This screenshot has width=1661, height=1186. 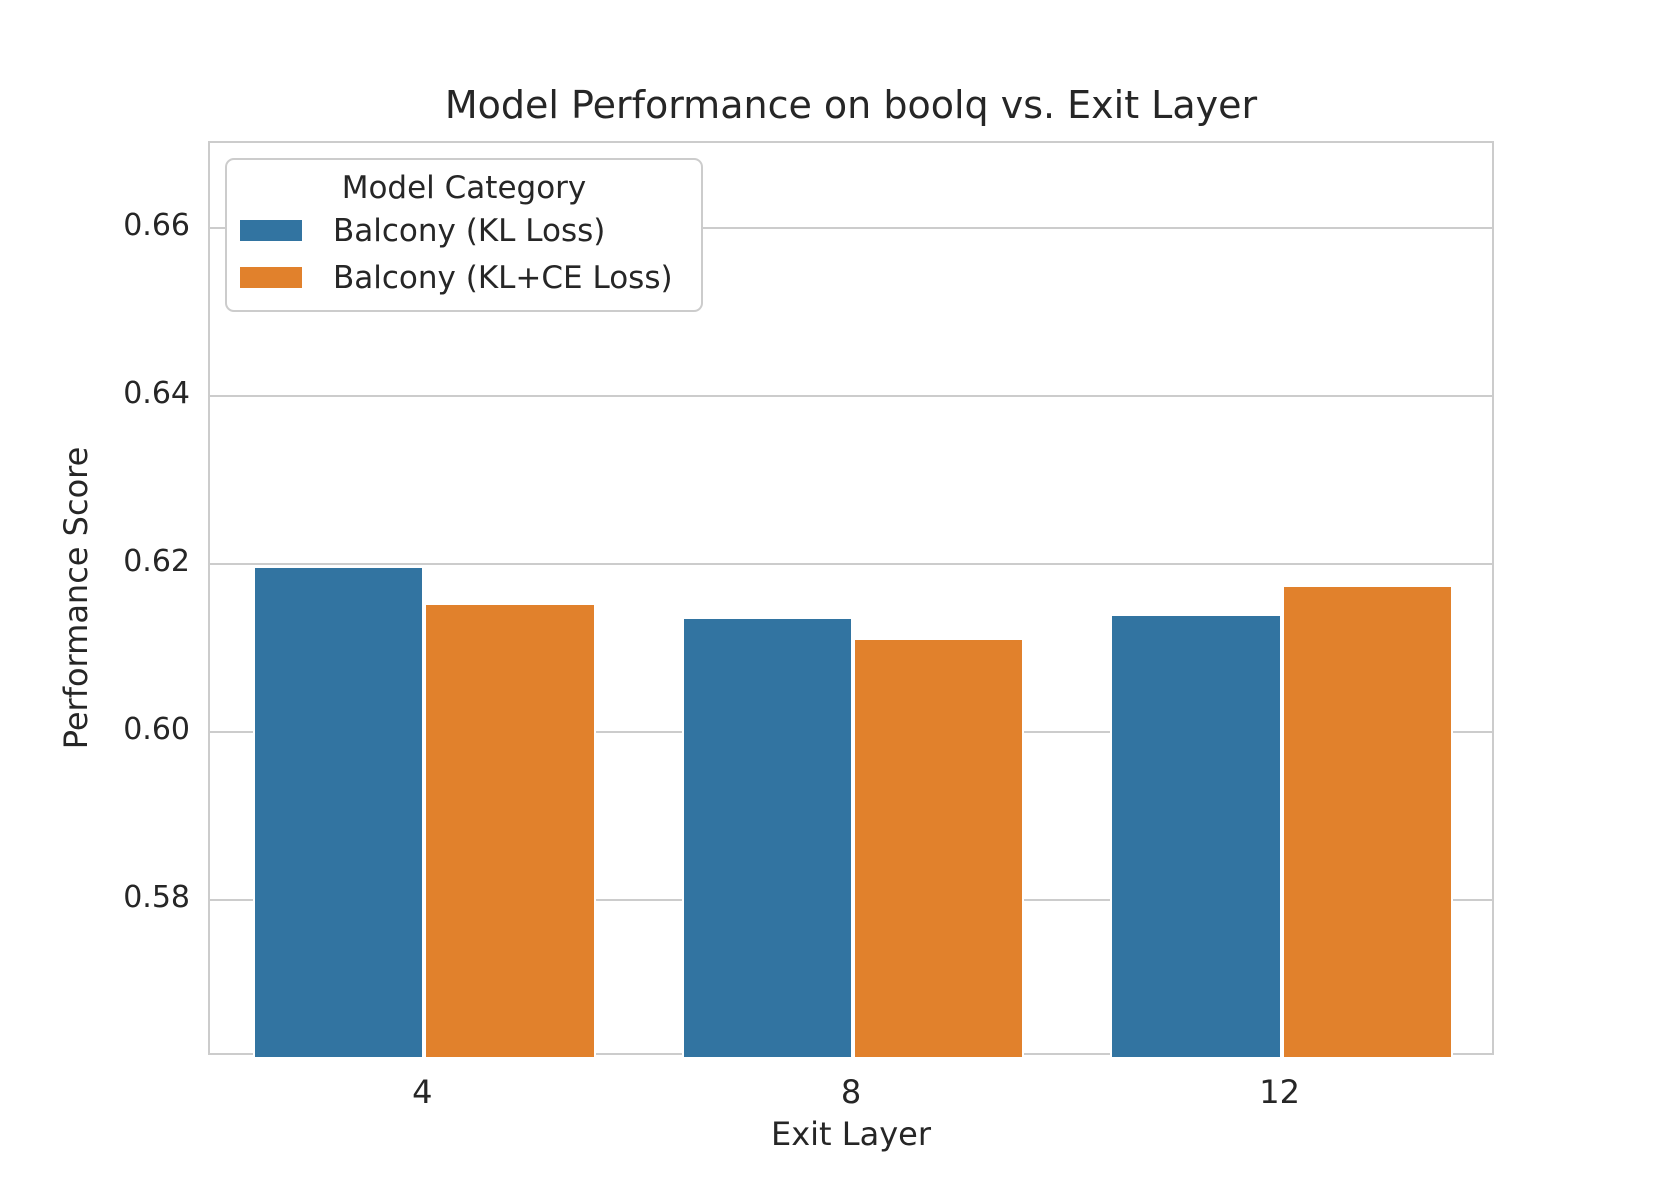 I want to click on x-tick-label: 12, so click(x=1280, y=1092).